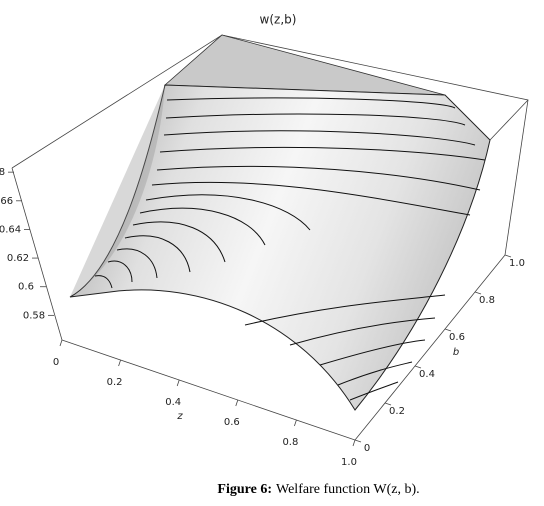 The width and height of the screenshot is (544, 506). Describe the element at coordinates (173, 402) in the screenshot. I see `x-tick-label: 0.4` at that location.